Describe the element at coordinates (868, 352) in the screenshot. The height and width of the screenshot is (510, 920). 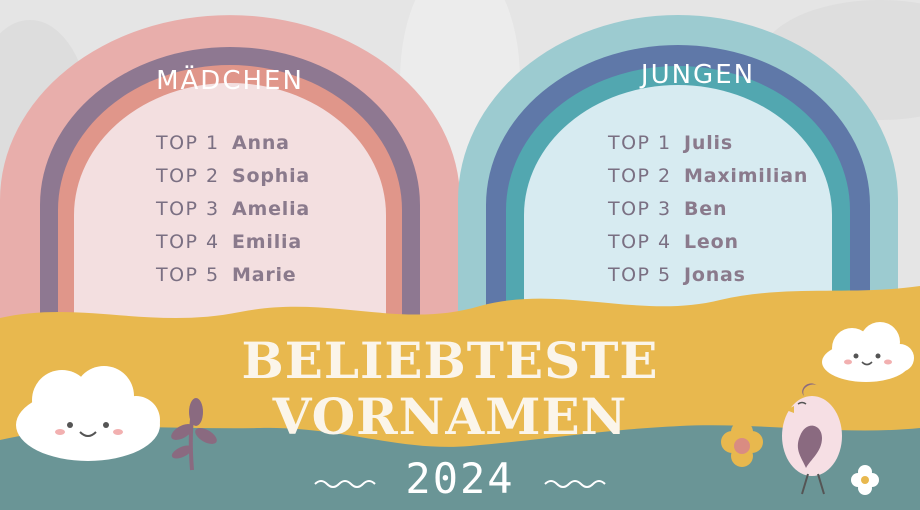
I see `cloud-right-icon` at that location.